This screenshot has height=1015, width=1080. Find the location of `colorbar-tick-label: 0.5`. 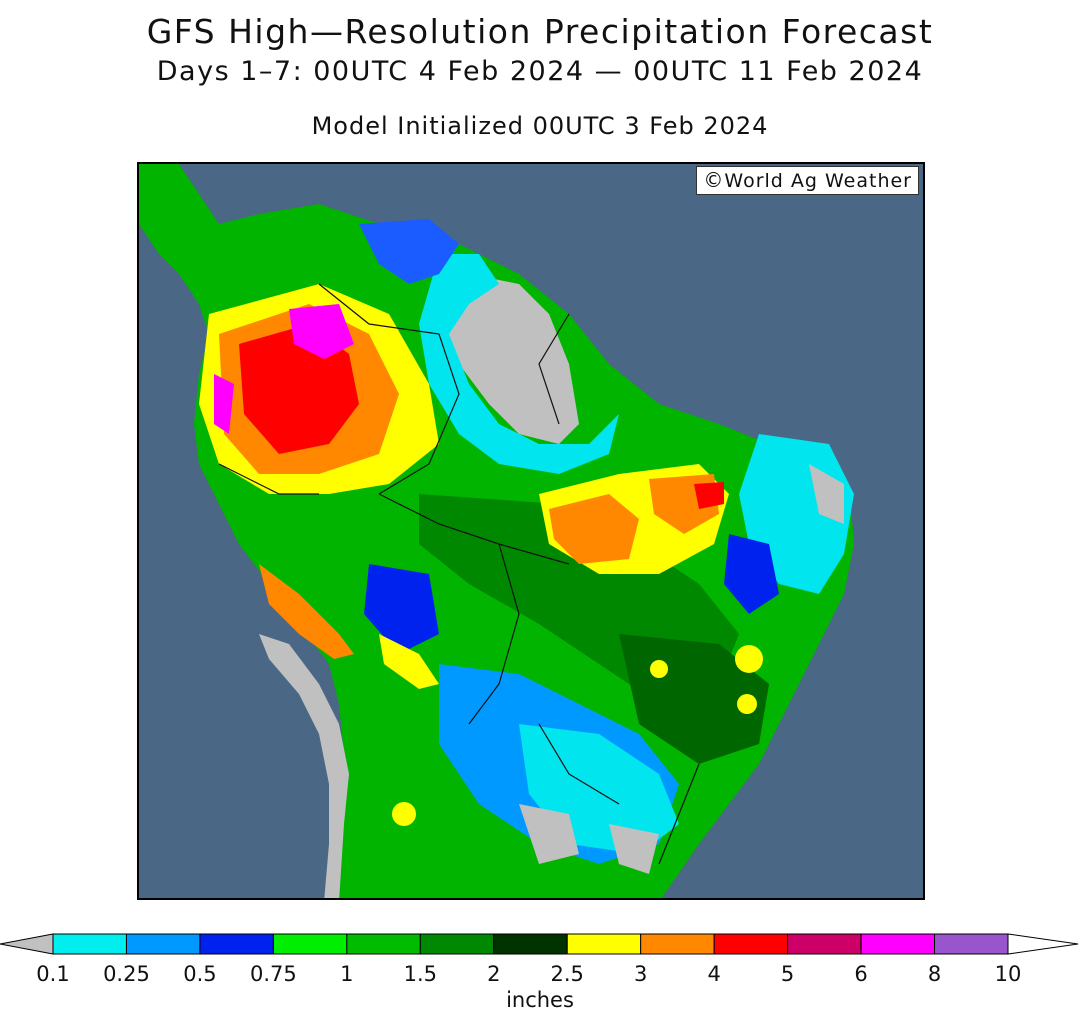

colorbar-tick-label: 0.5 is located at coordinates (200, 974).